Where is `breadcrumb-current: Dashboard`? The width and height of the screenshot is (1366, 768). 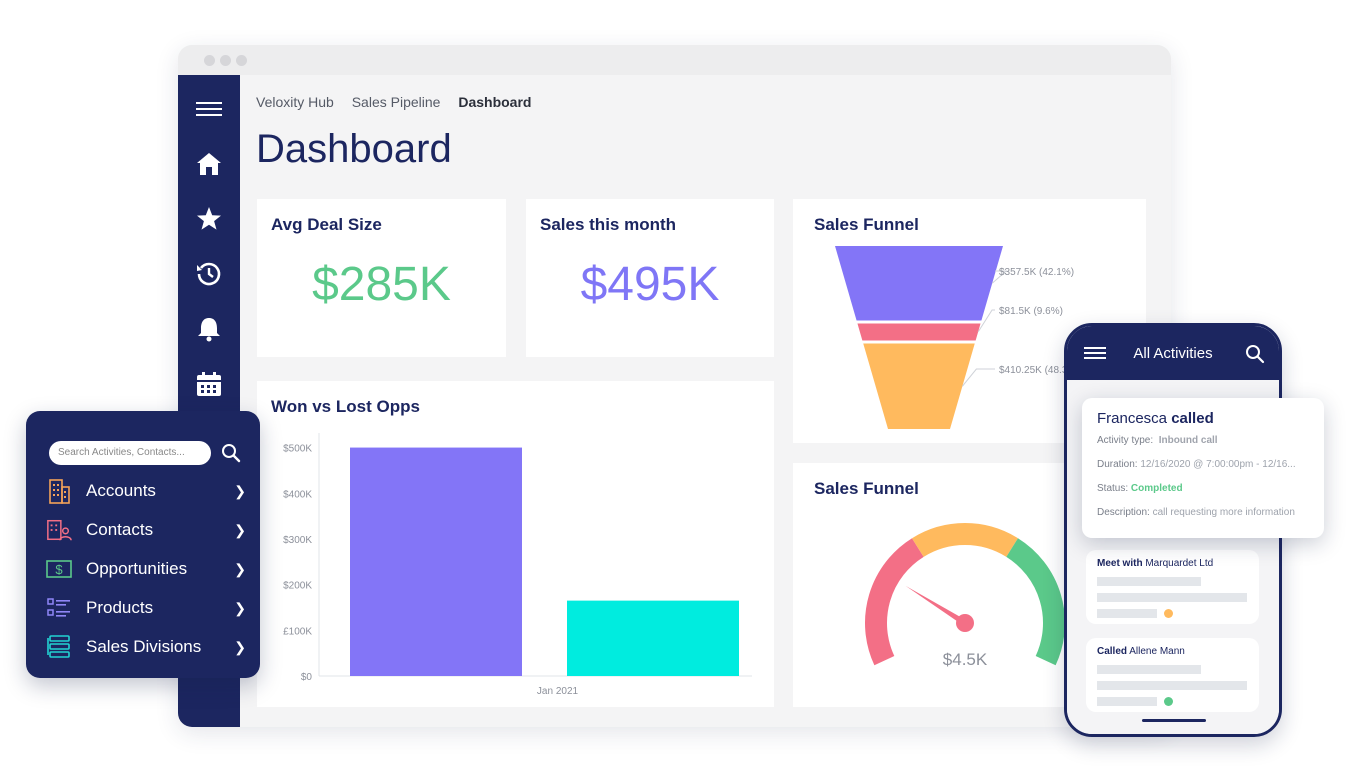 breadcrumb-current: Dashboard is located at coordinates (495, 102).